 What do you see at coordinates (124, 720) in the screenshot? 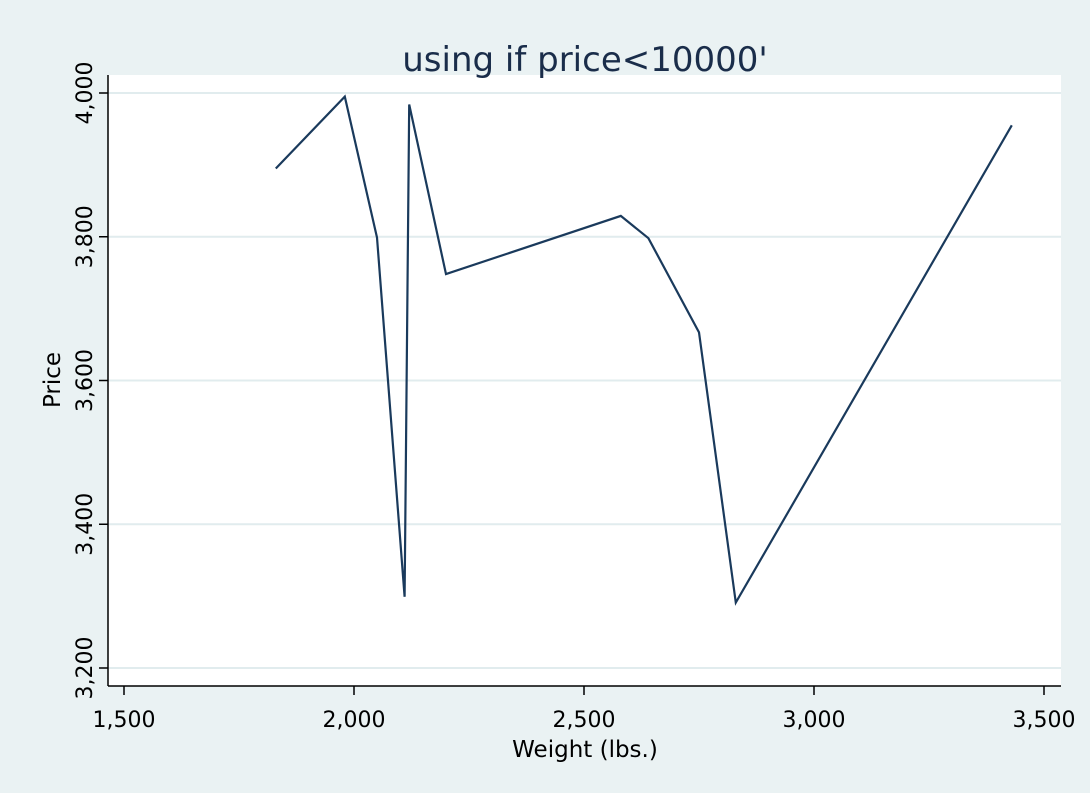
I see `x-tick-label-0: 1,500` at bounding box center [124, 720].